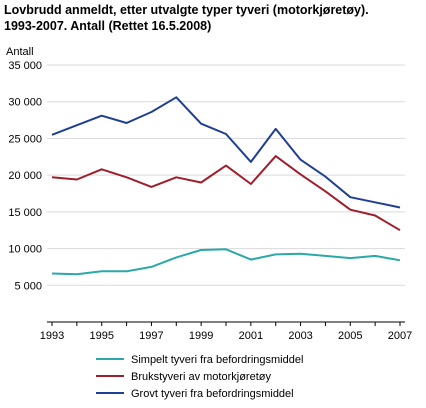 This screenshot has height=408, width=426. I want to click on x-tick-label: 1999, so click(201, 336).